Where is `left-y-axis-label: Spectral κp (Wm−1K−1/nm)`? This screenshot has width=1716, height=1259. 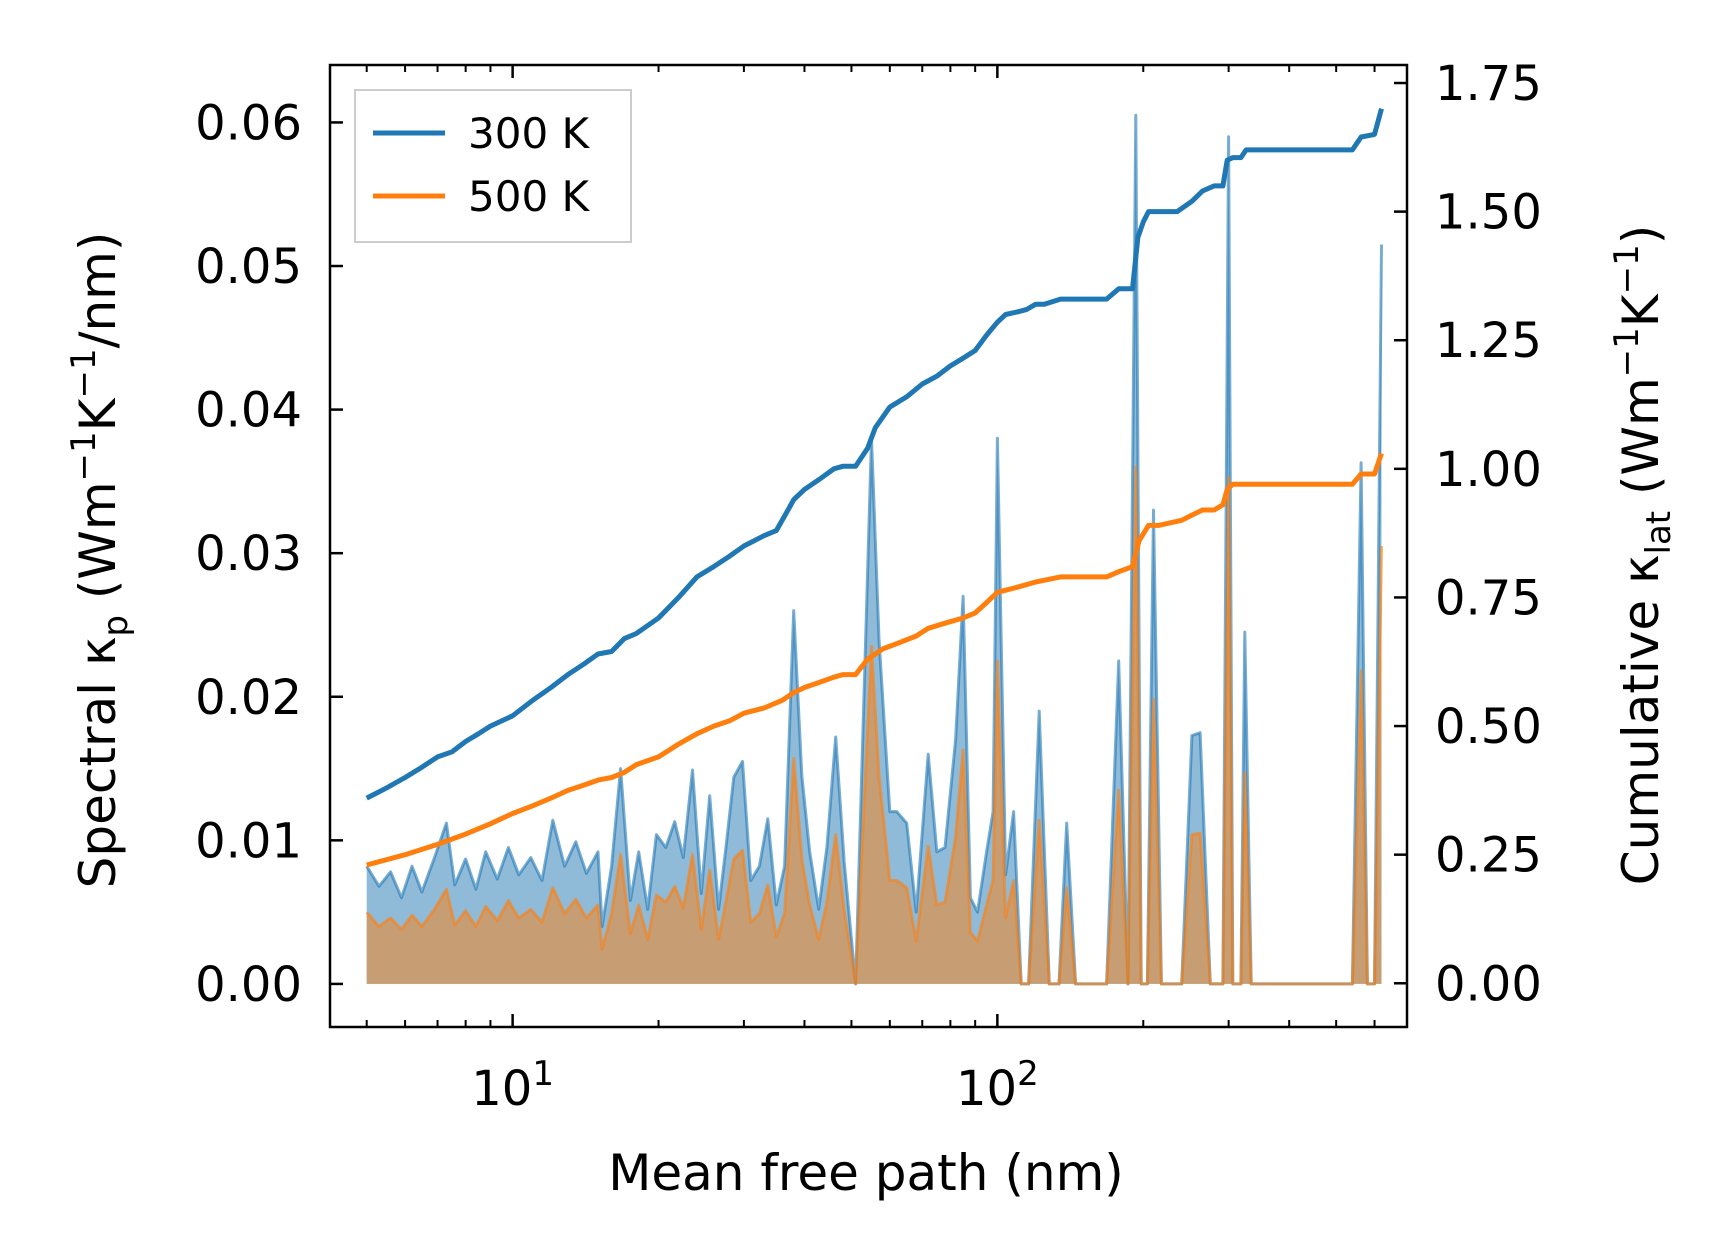 left-y-axis-label: Spectral κp (Wm−1K−1/nm) is located at coordinates (100, 560).